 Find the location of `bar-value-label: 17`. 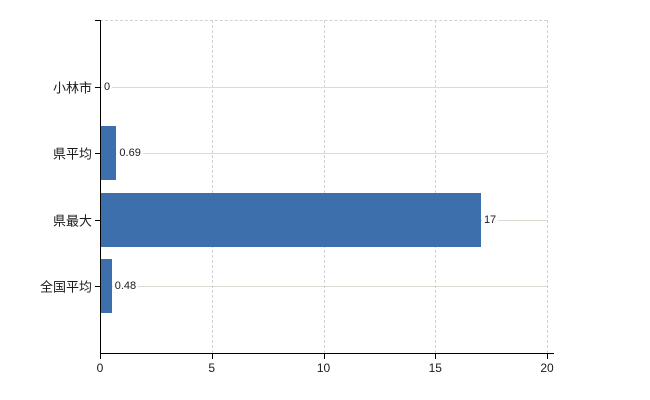

bar-value-label: 17 is located at coordinates (490, 219).